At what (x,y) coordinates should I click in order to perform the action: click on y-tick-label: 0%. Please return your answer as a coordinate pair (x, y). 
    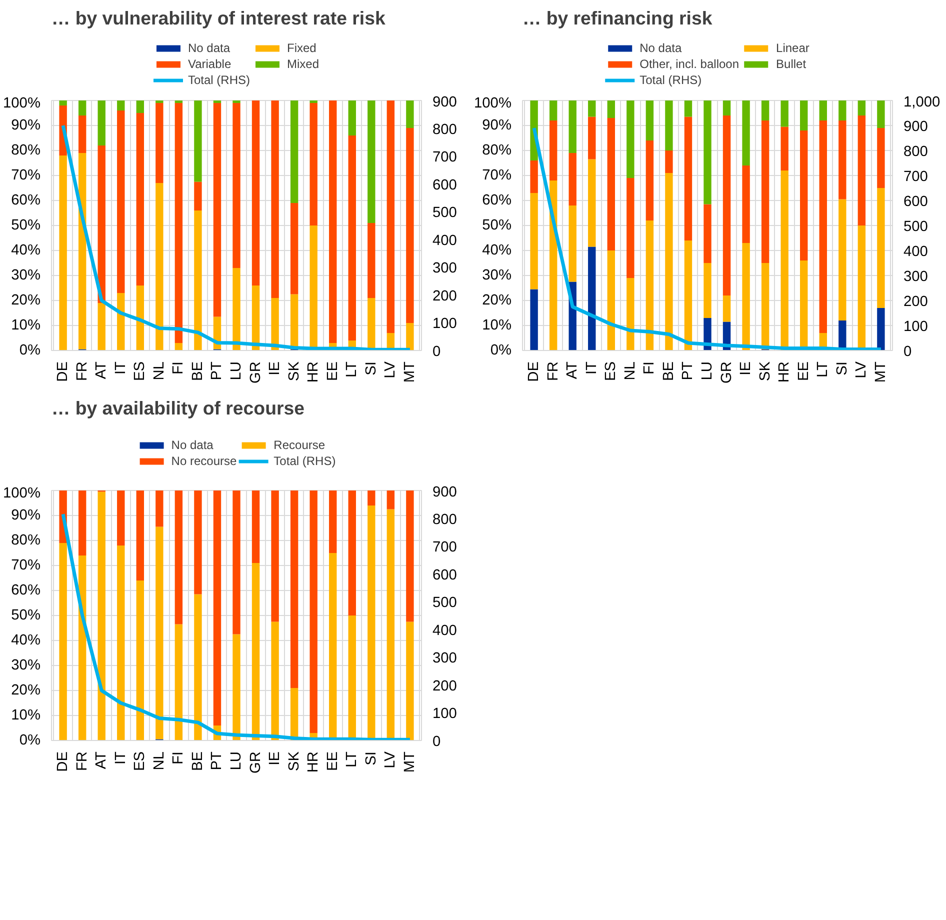
    Looking at the image, I should click on (30, 740).